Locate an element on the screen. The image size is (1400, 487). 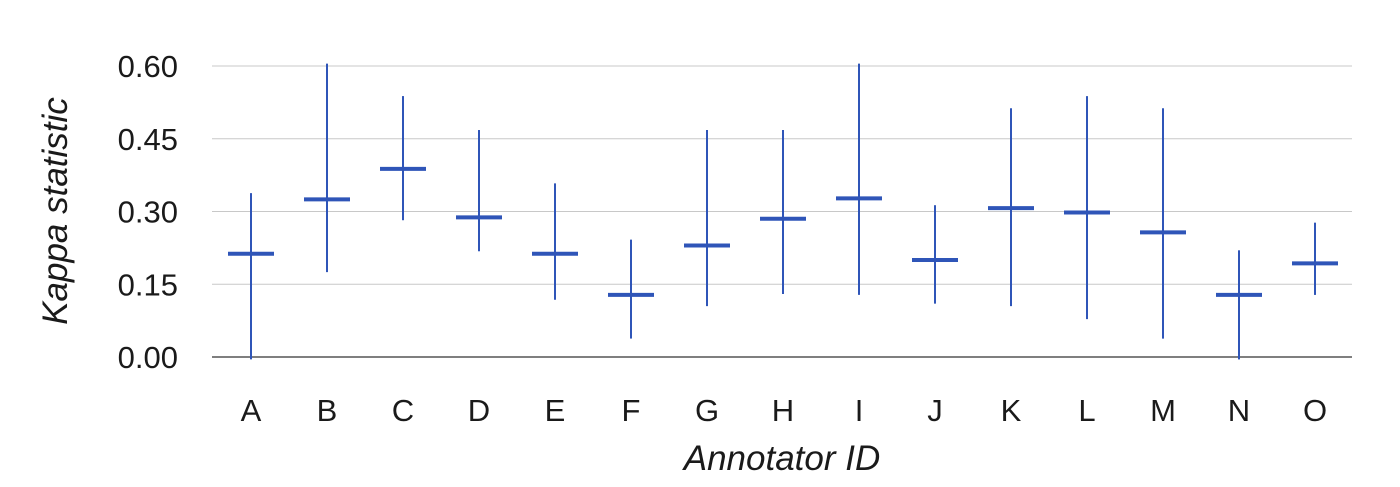
y-tick-label: 0.00 is located at coordinates (148, 357).